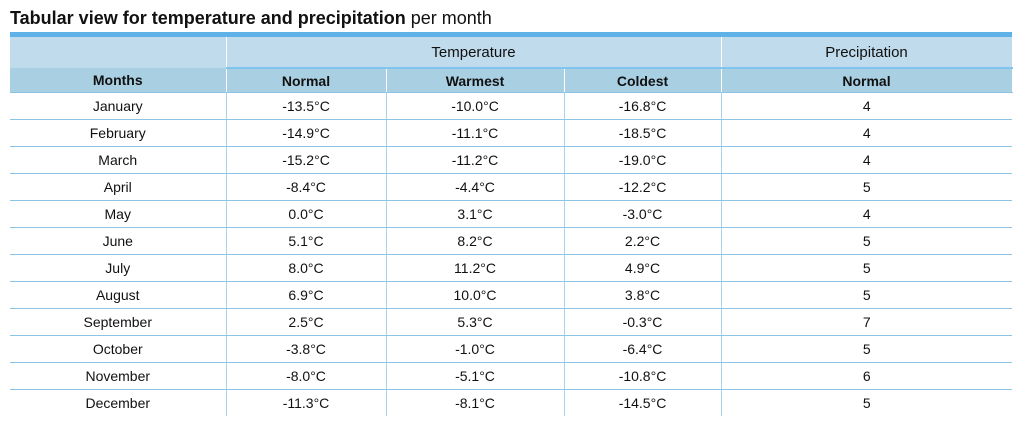 The width and height of the screenshot is (1024, 432). Describe the element at coordinates (306, 160) in the screenshot. I see `cell-temp-normal: -15.2°C` at that location.